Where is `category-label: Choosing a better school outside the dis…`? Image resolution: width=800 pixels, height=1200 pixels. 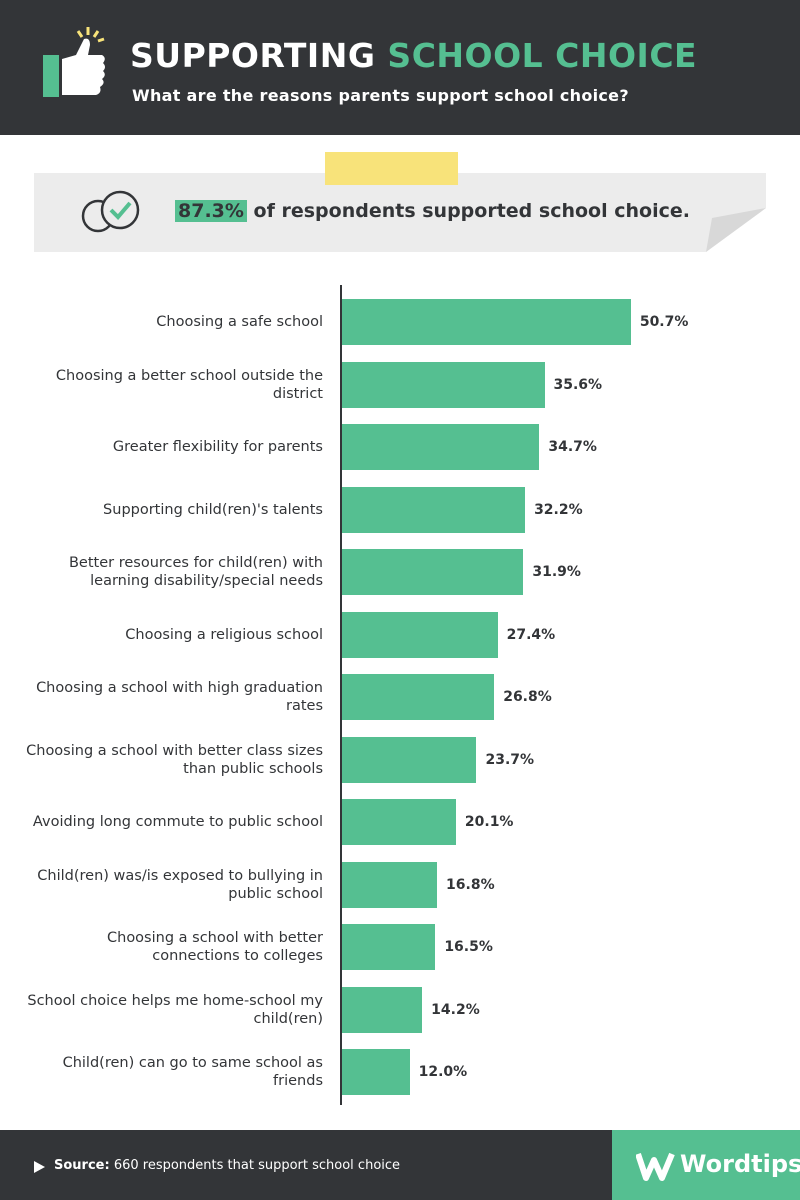
category-label: Choosing a better school outside the dis… is located at coordinates (189, 384).